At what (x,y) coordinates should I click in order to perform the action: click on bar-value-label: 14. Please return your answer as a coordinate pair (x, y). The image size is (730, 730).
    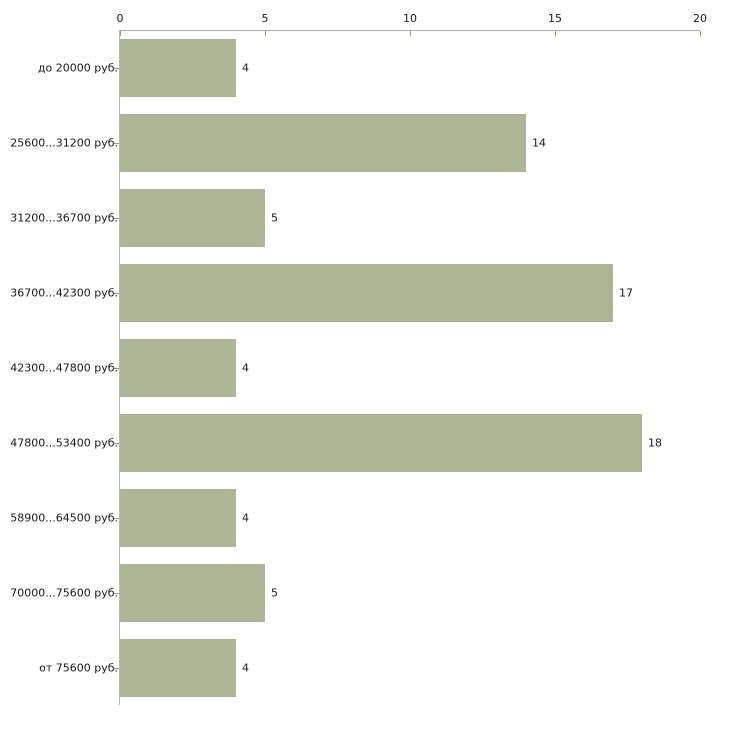
    Looking at the image, I should click on (539, 142).